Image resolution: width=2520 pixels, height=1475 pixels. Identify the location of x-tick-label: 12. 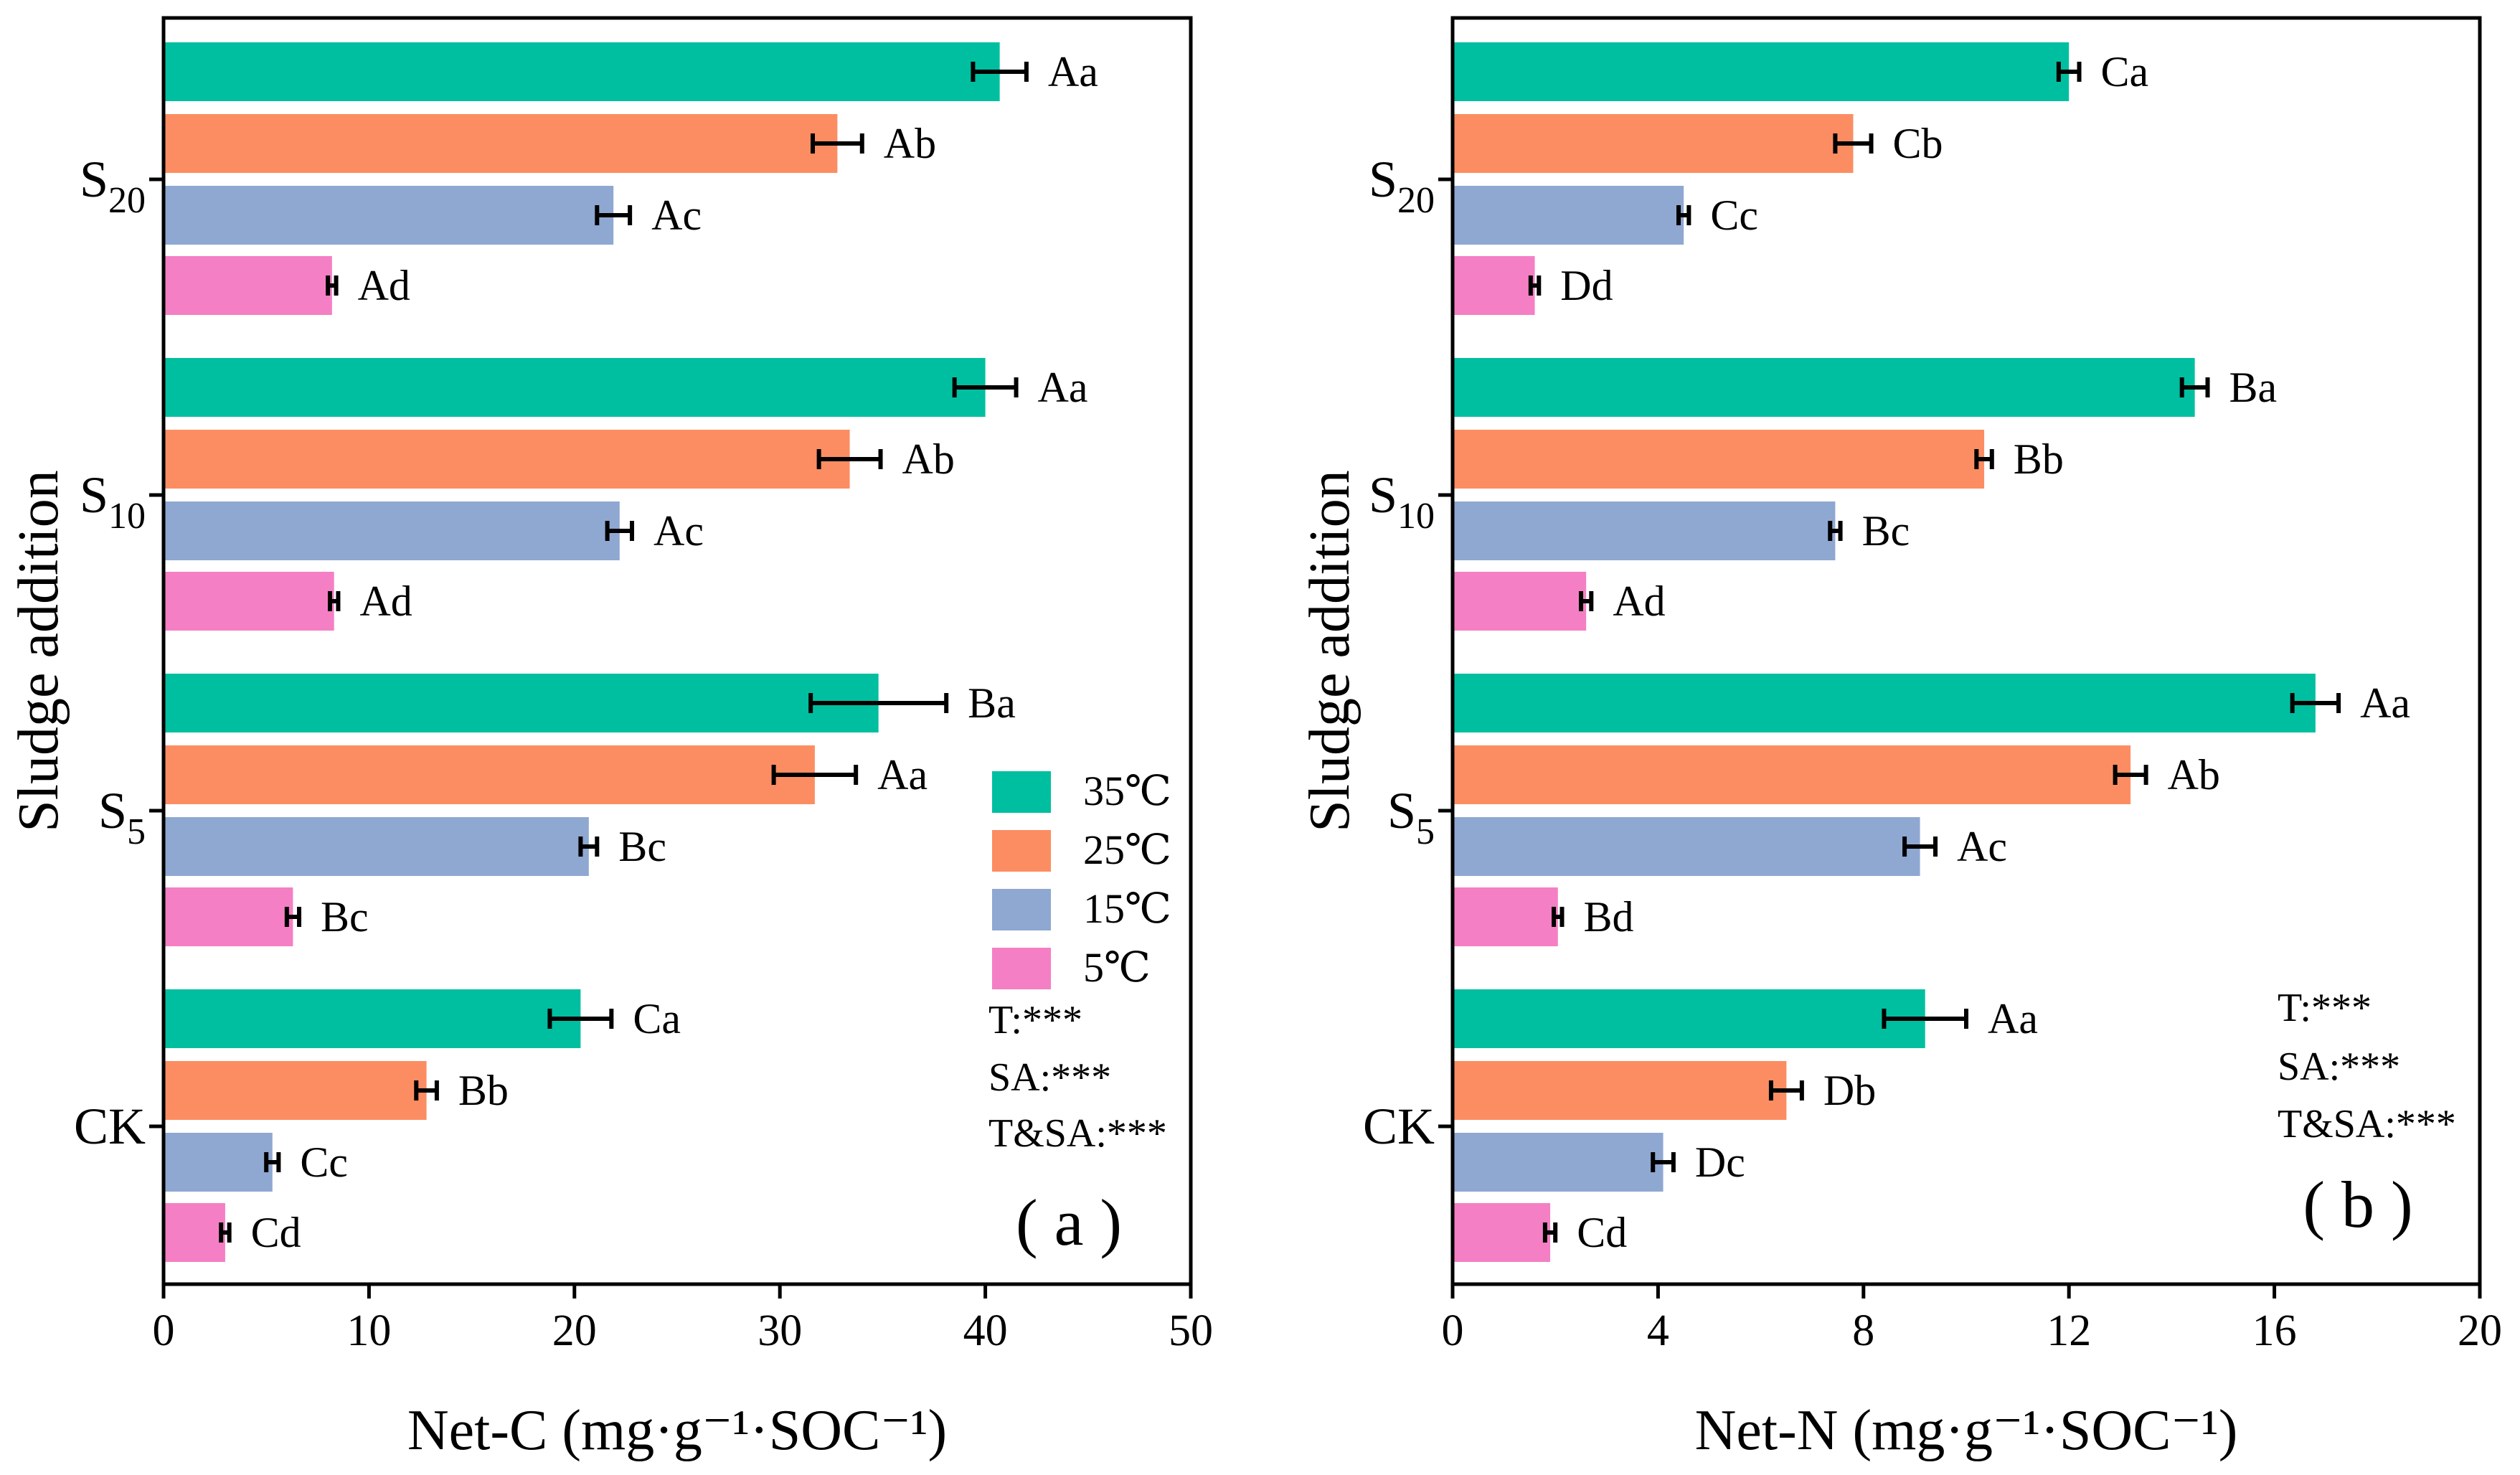
(2069, 1330).